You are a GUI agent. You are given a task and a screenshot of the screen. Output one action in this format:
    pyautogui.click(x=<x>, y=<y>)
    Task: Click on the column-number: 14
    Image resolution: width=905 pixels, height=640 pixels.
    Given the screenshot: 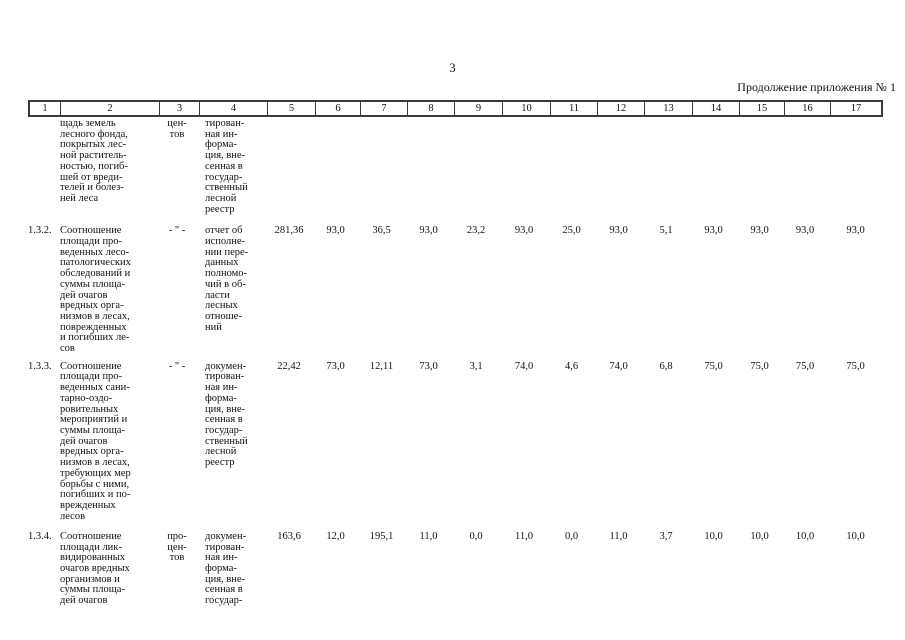 What is the action you would take?
    pyautogui.click(x=715, y=108)
    